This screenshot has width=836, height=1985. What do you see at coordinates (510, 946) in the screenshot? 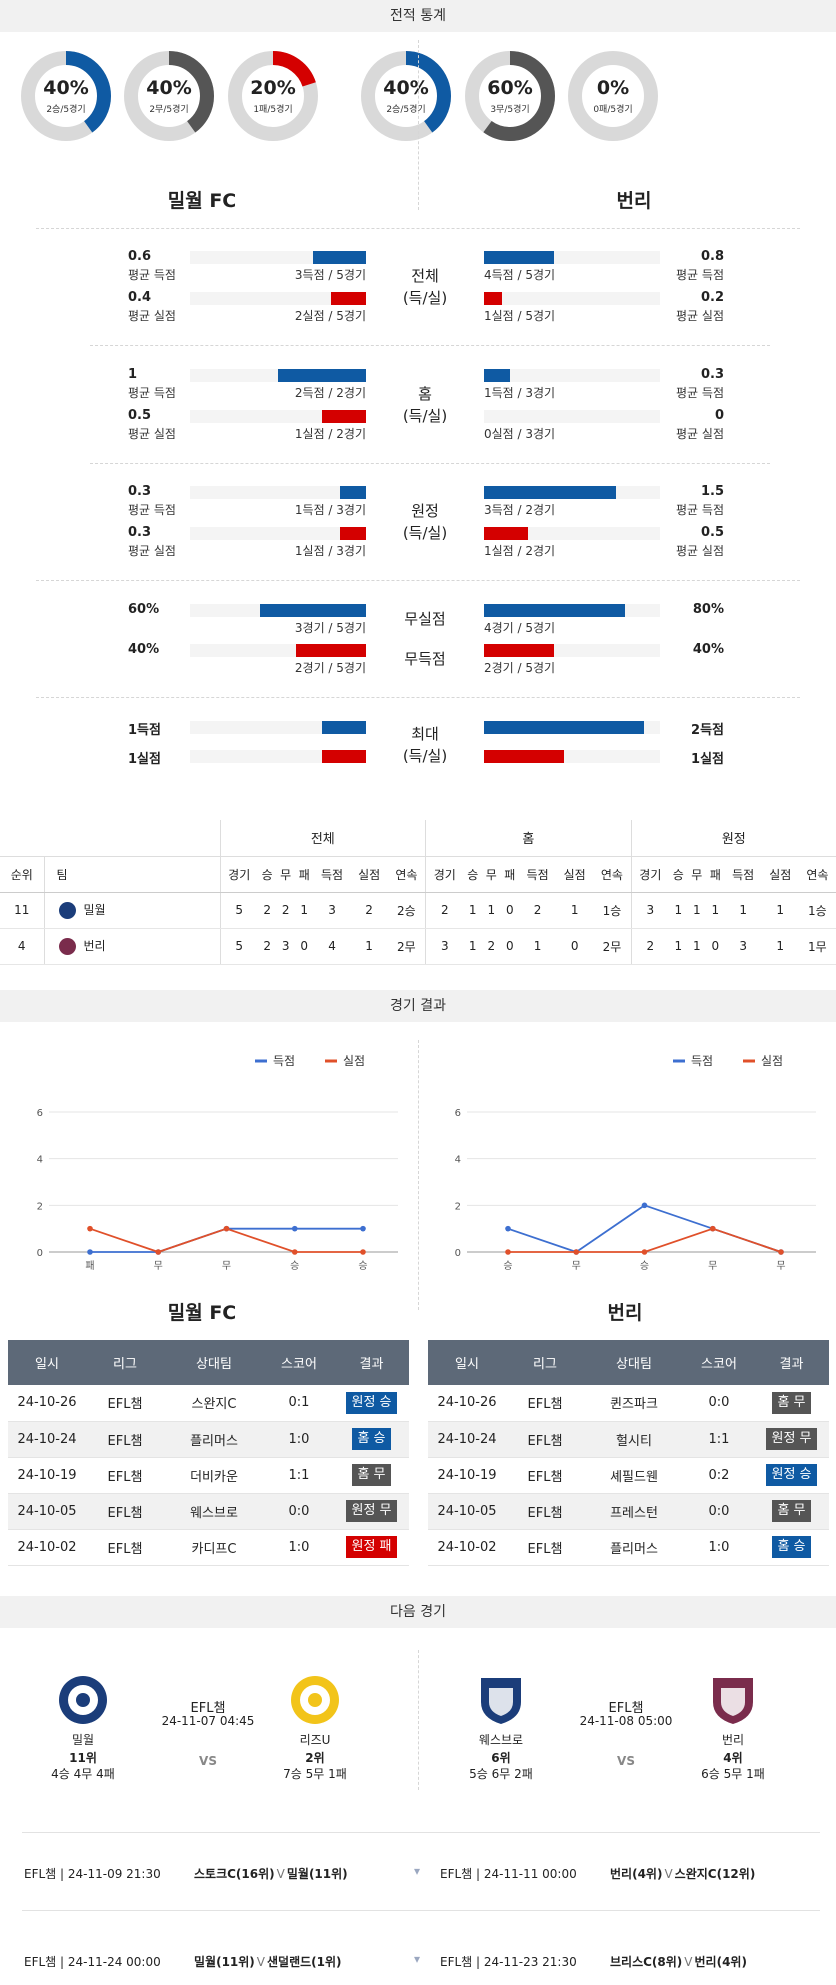
I see `stat-cell: 0` at bounding box center [510, 946].